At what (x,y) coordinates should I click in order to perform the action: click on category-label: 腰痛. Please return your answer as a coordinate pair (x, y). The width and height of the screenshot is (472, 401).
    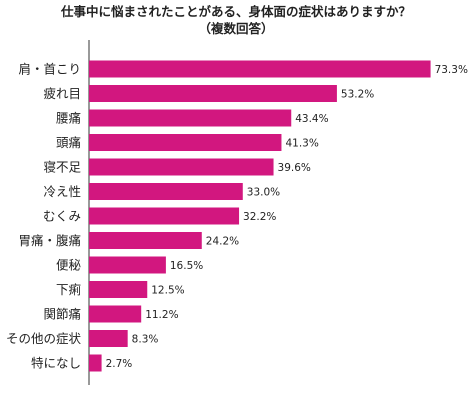
    Looking at the image, I should click on (68, 118).